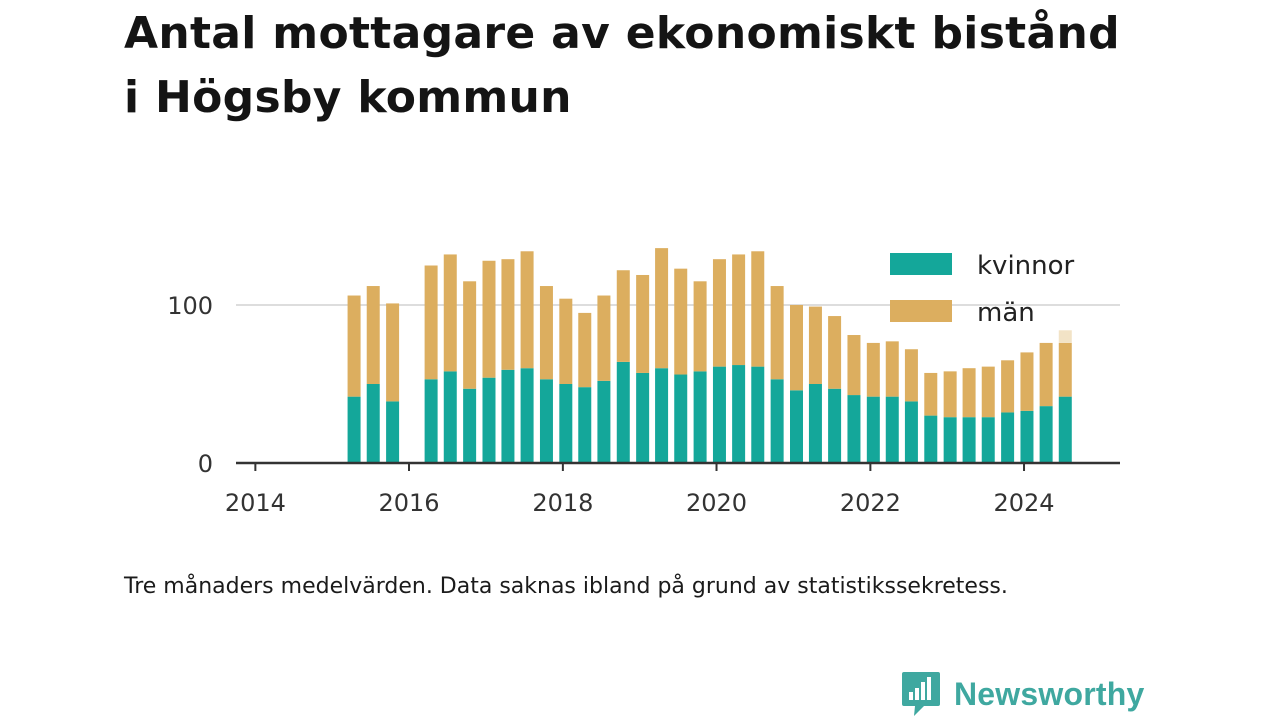  Describe the element at coordinates (190, 306) in the screenshot. I see `y-tick-label-100: 100` at that location.